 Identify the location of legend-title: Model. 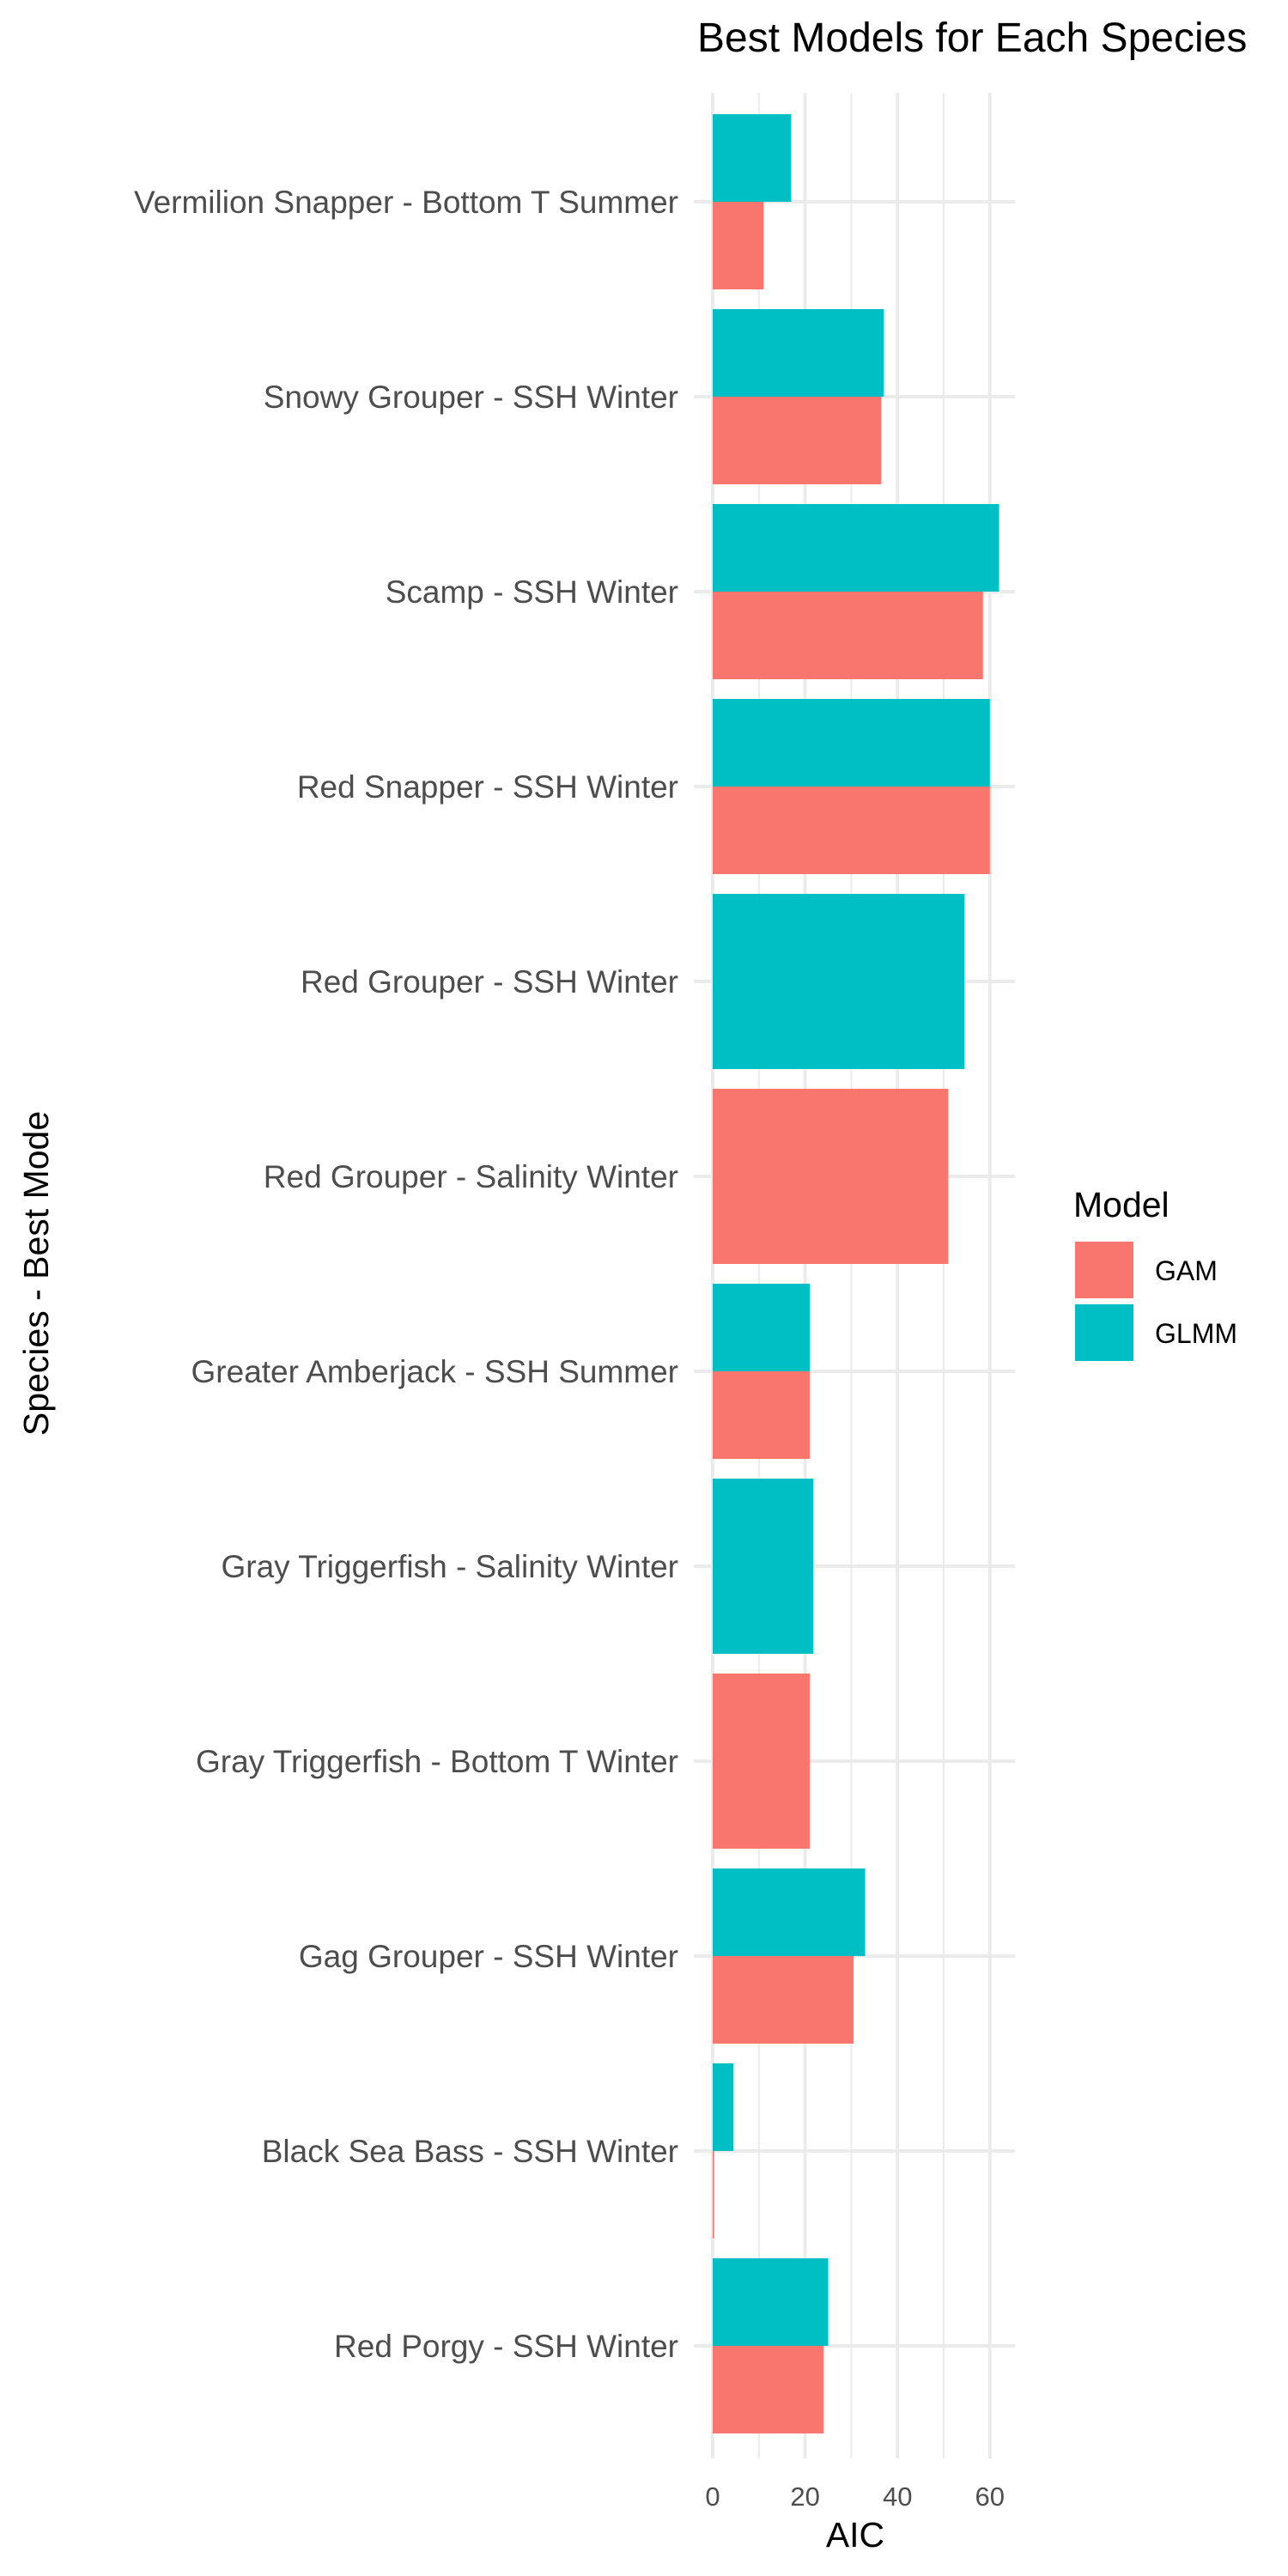
(1122, 1204).